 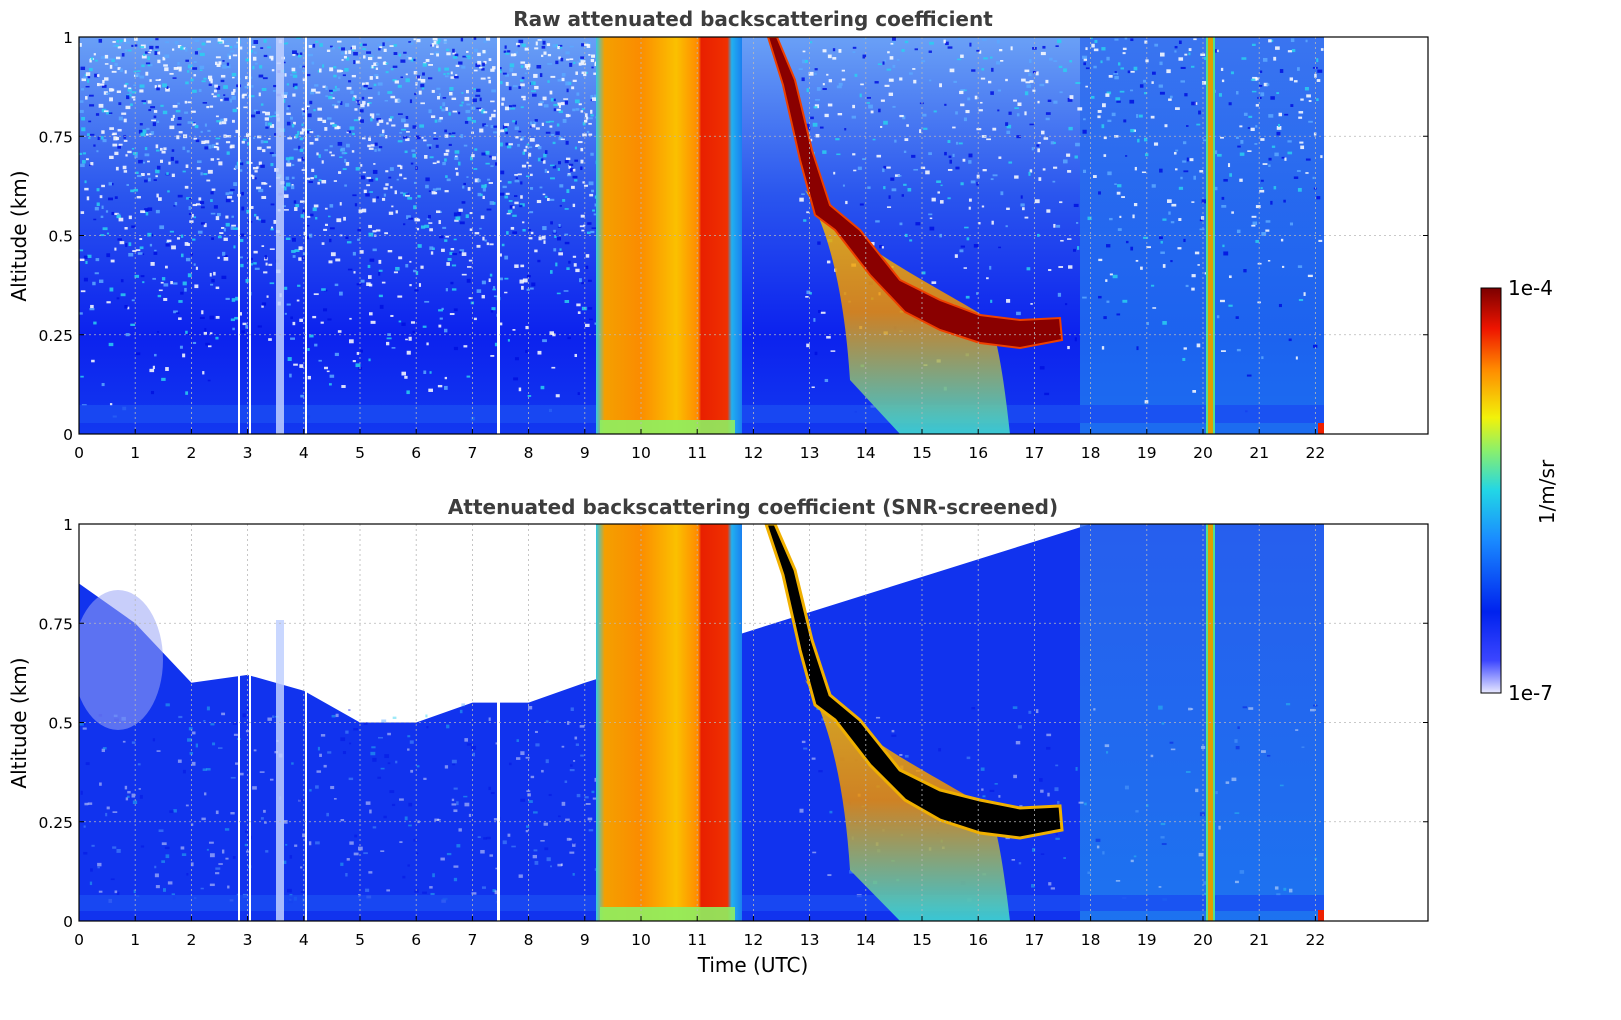 I want to click on panel1-x-axis: 0 1 2 3 4 5 6 7 8 9 10 11 12 13 14 15 16 17 18 19 20 21 22, so click(x=699, y=445).